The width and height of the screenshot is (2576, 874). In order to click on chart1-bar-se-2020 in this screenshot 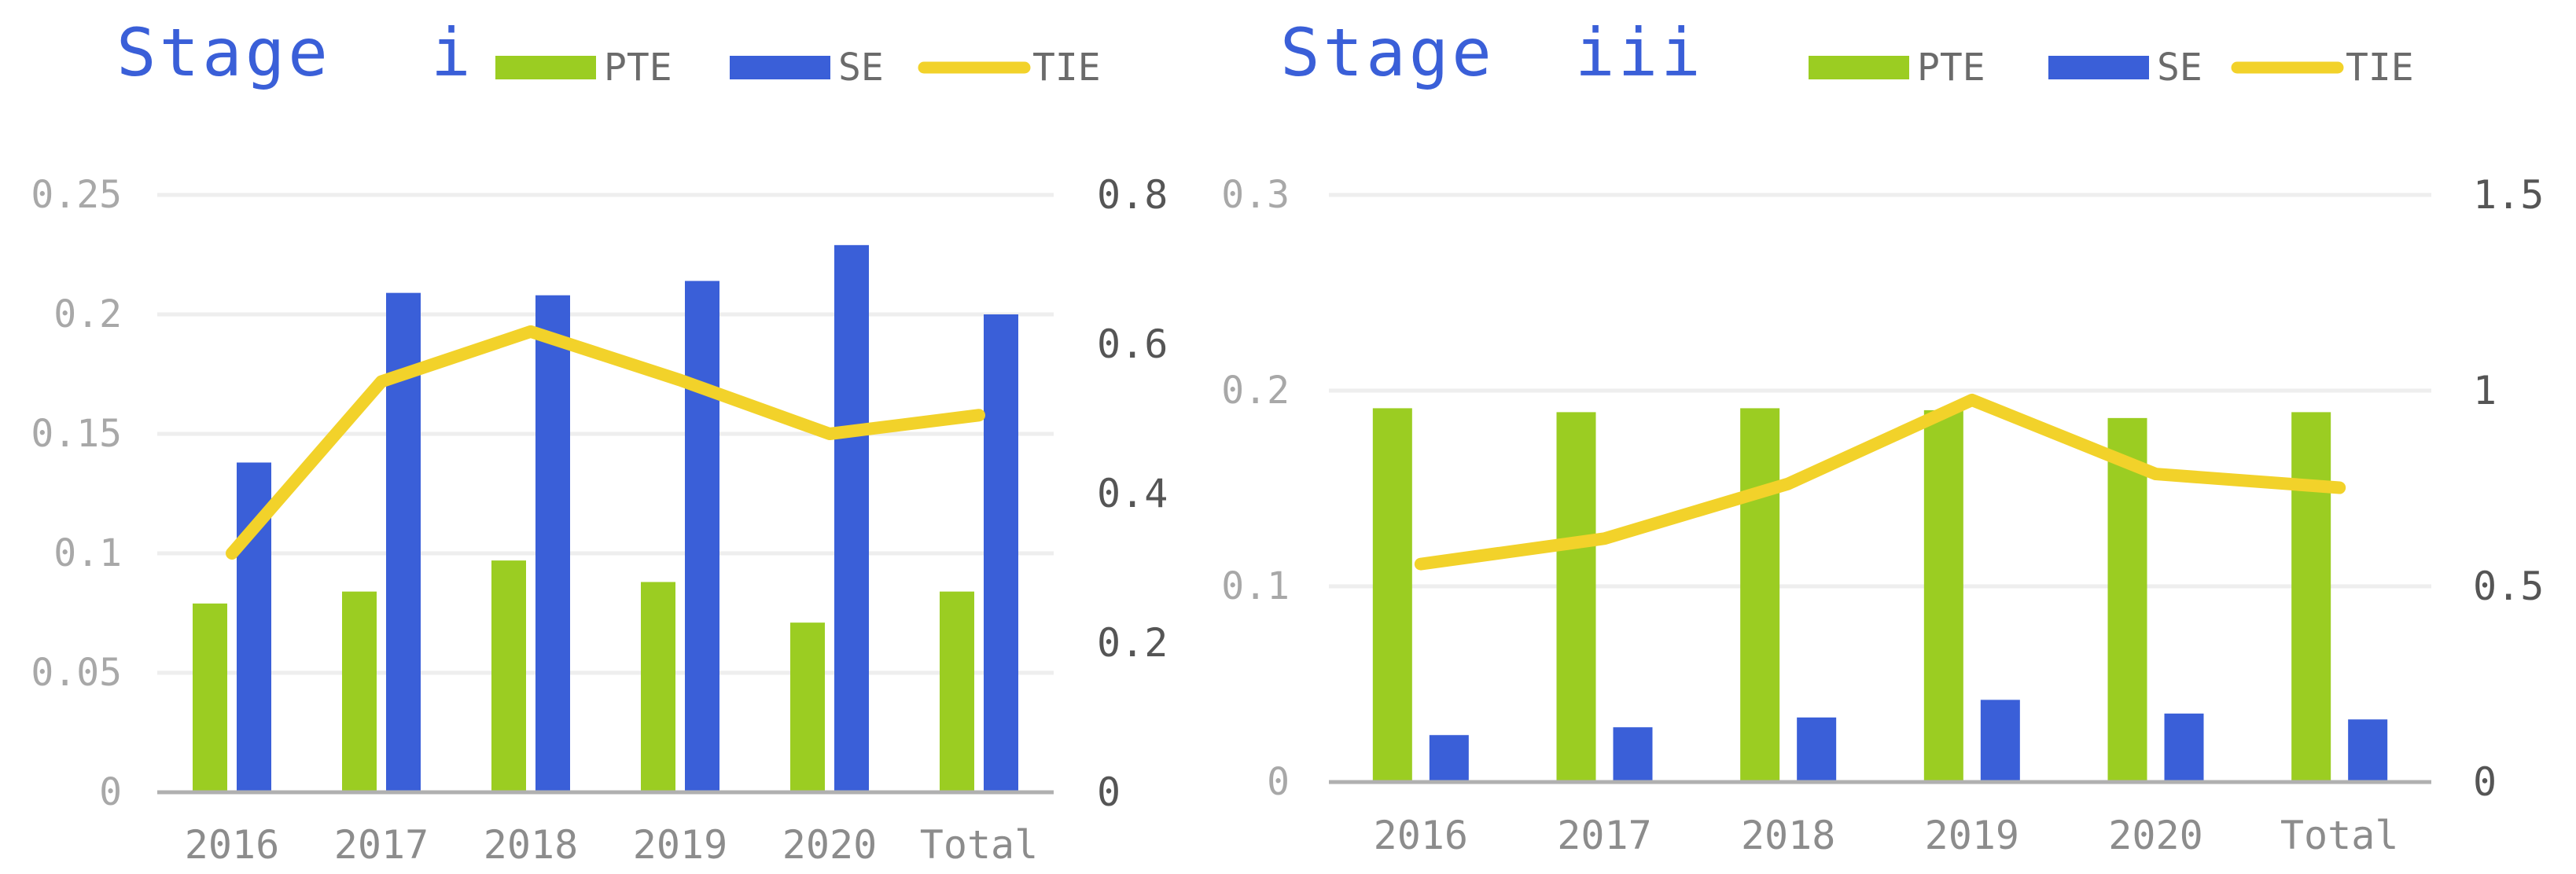, I will do `click(852, 518)`.